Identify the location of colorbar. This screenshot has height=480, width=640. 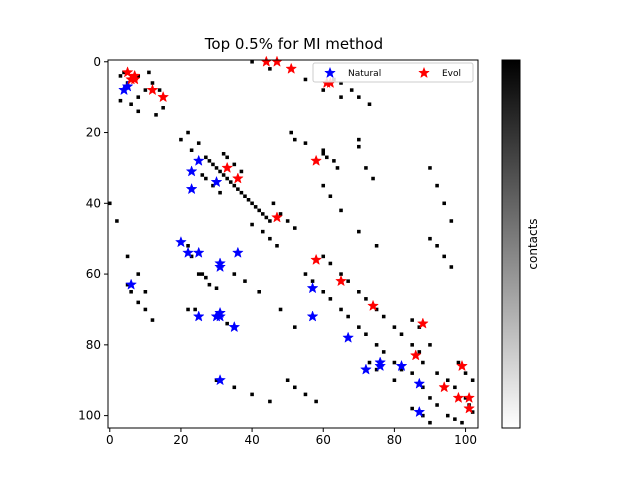
(511, 244).